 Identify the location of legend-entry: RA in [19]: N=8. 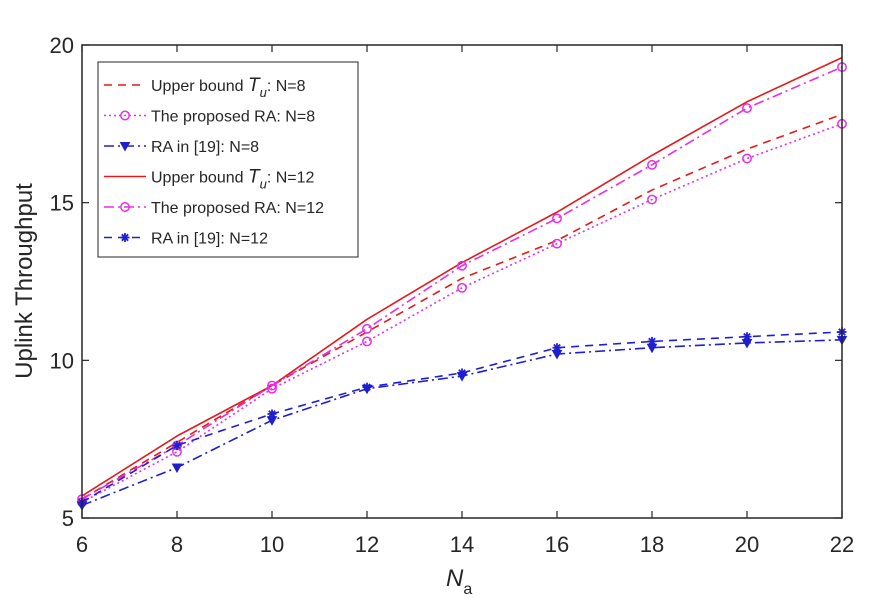
(181, 147).